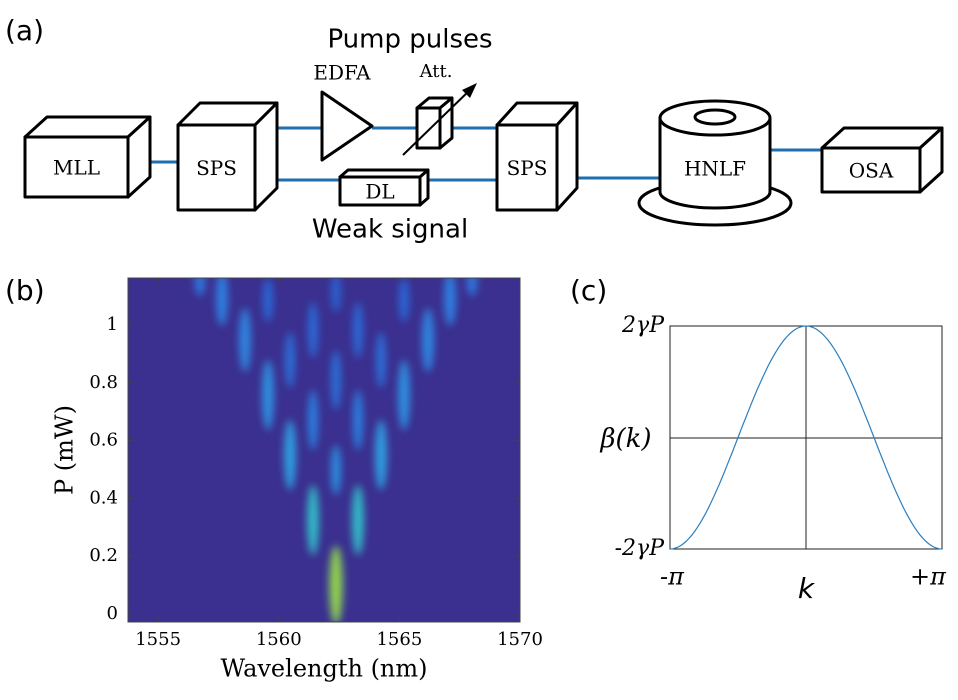  What do you see at coordinates (399, 639) in the screenshot?
I see `x-tick-label: 1565` at bounding box center [399, 639].